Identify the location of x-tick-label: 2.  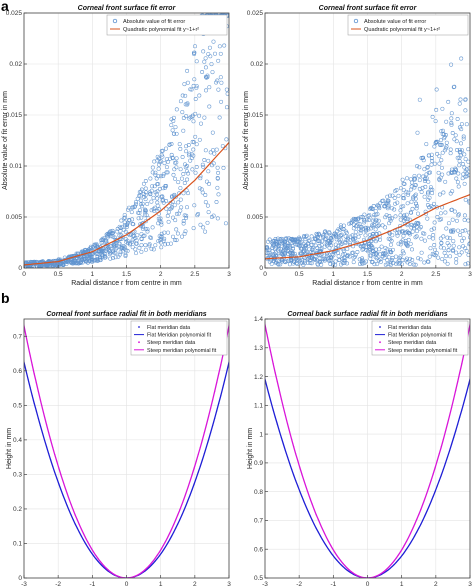
(402, 274).